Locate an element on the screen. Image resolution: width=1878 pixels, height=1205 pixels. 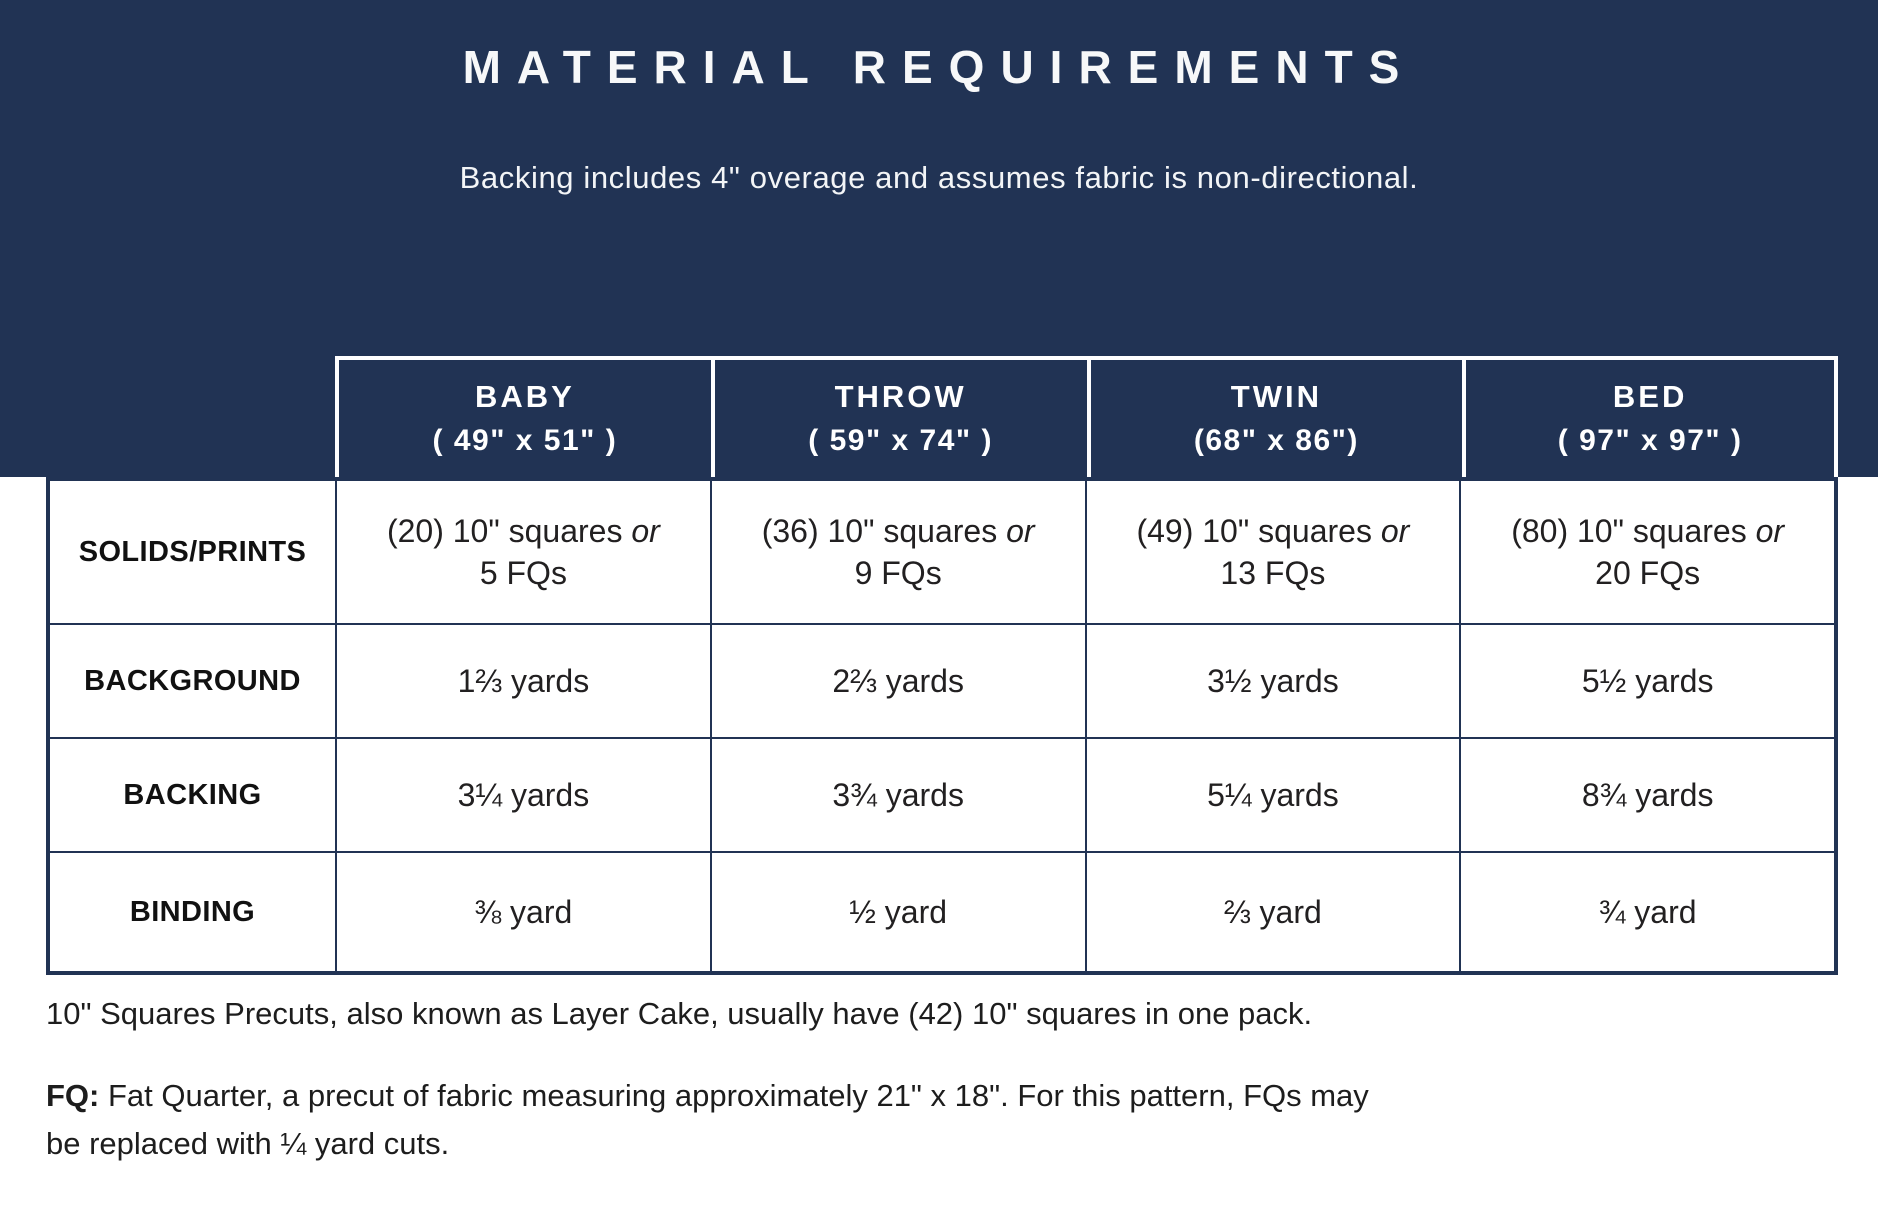
table-cell-solids-baby: (20) 10" squares or 5 FQs is located at coordinates (523, 552).